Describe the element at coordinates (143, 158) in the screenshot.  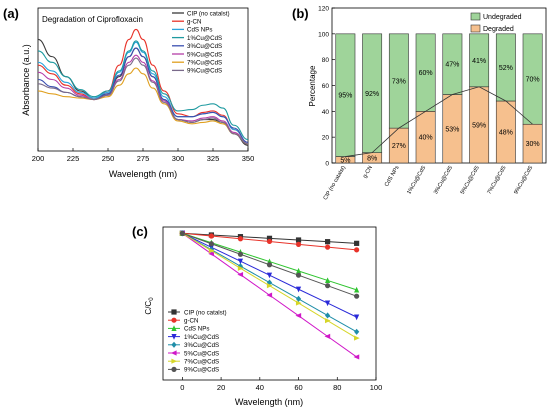
I see `panel-a-x-tick-label: 275` at that location.